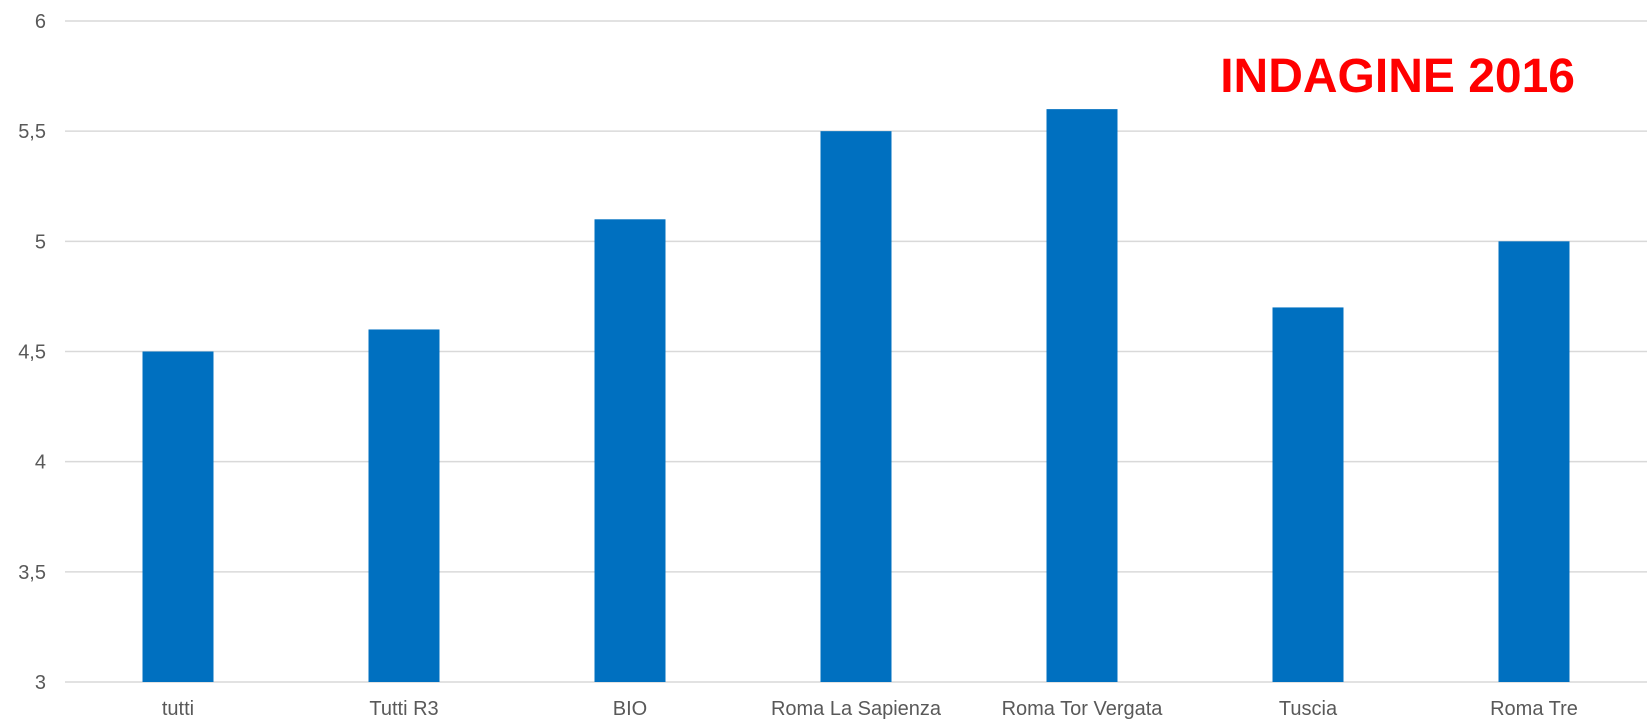 This screenshot has width=1647, height=724. I want to click on y-tick-label: 6, so click(40, 22).